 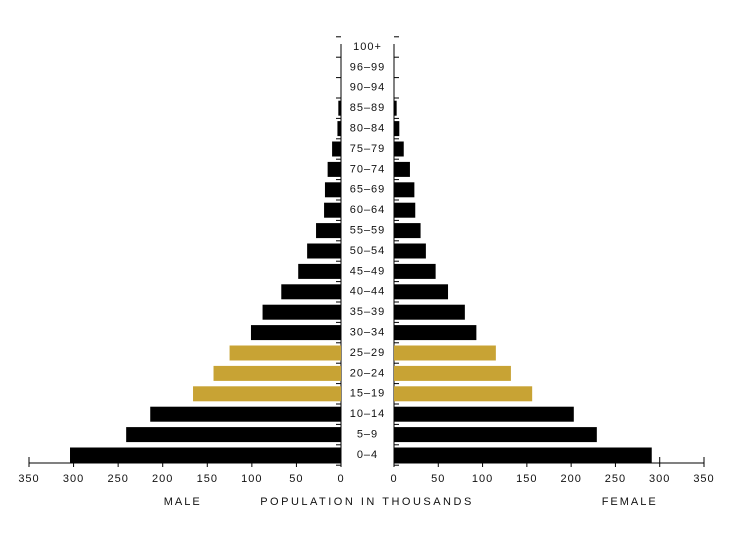 What do you see at coordinates (368, 292) in the screenshot?
I see `age-label: 40–44` at bounding box center [368, 292].